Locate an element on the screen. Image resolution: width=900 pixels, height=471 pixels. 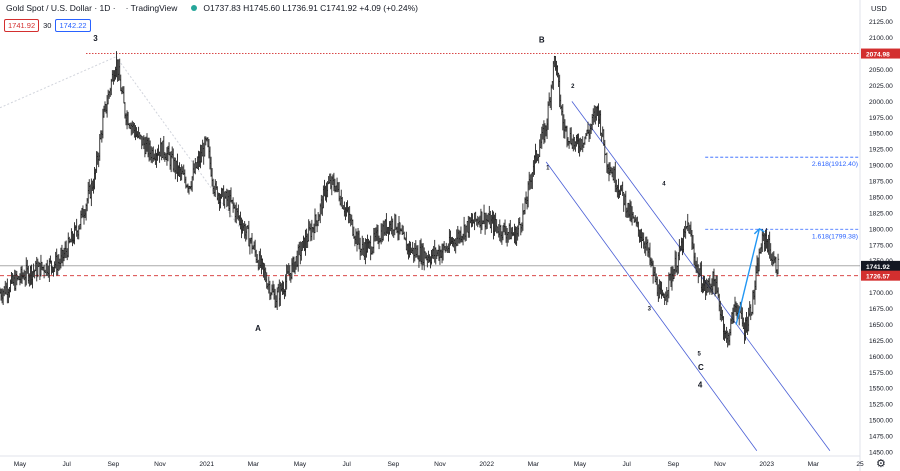
current-price-label: 1741.92 is located at coordinates (878, 267).